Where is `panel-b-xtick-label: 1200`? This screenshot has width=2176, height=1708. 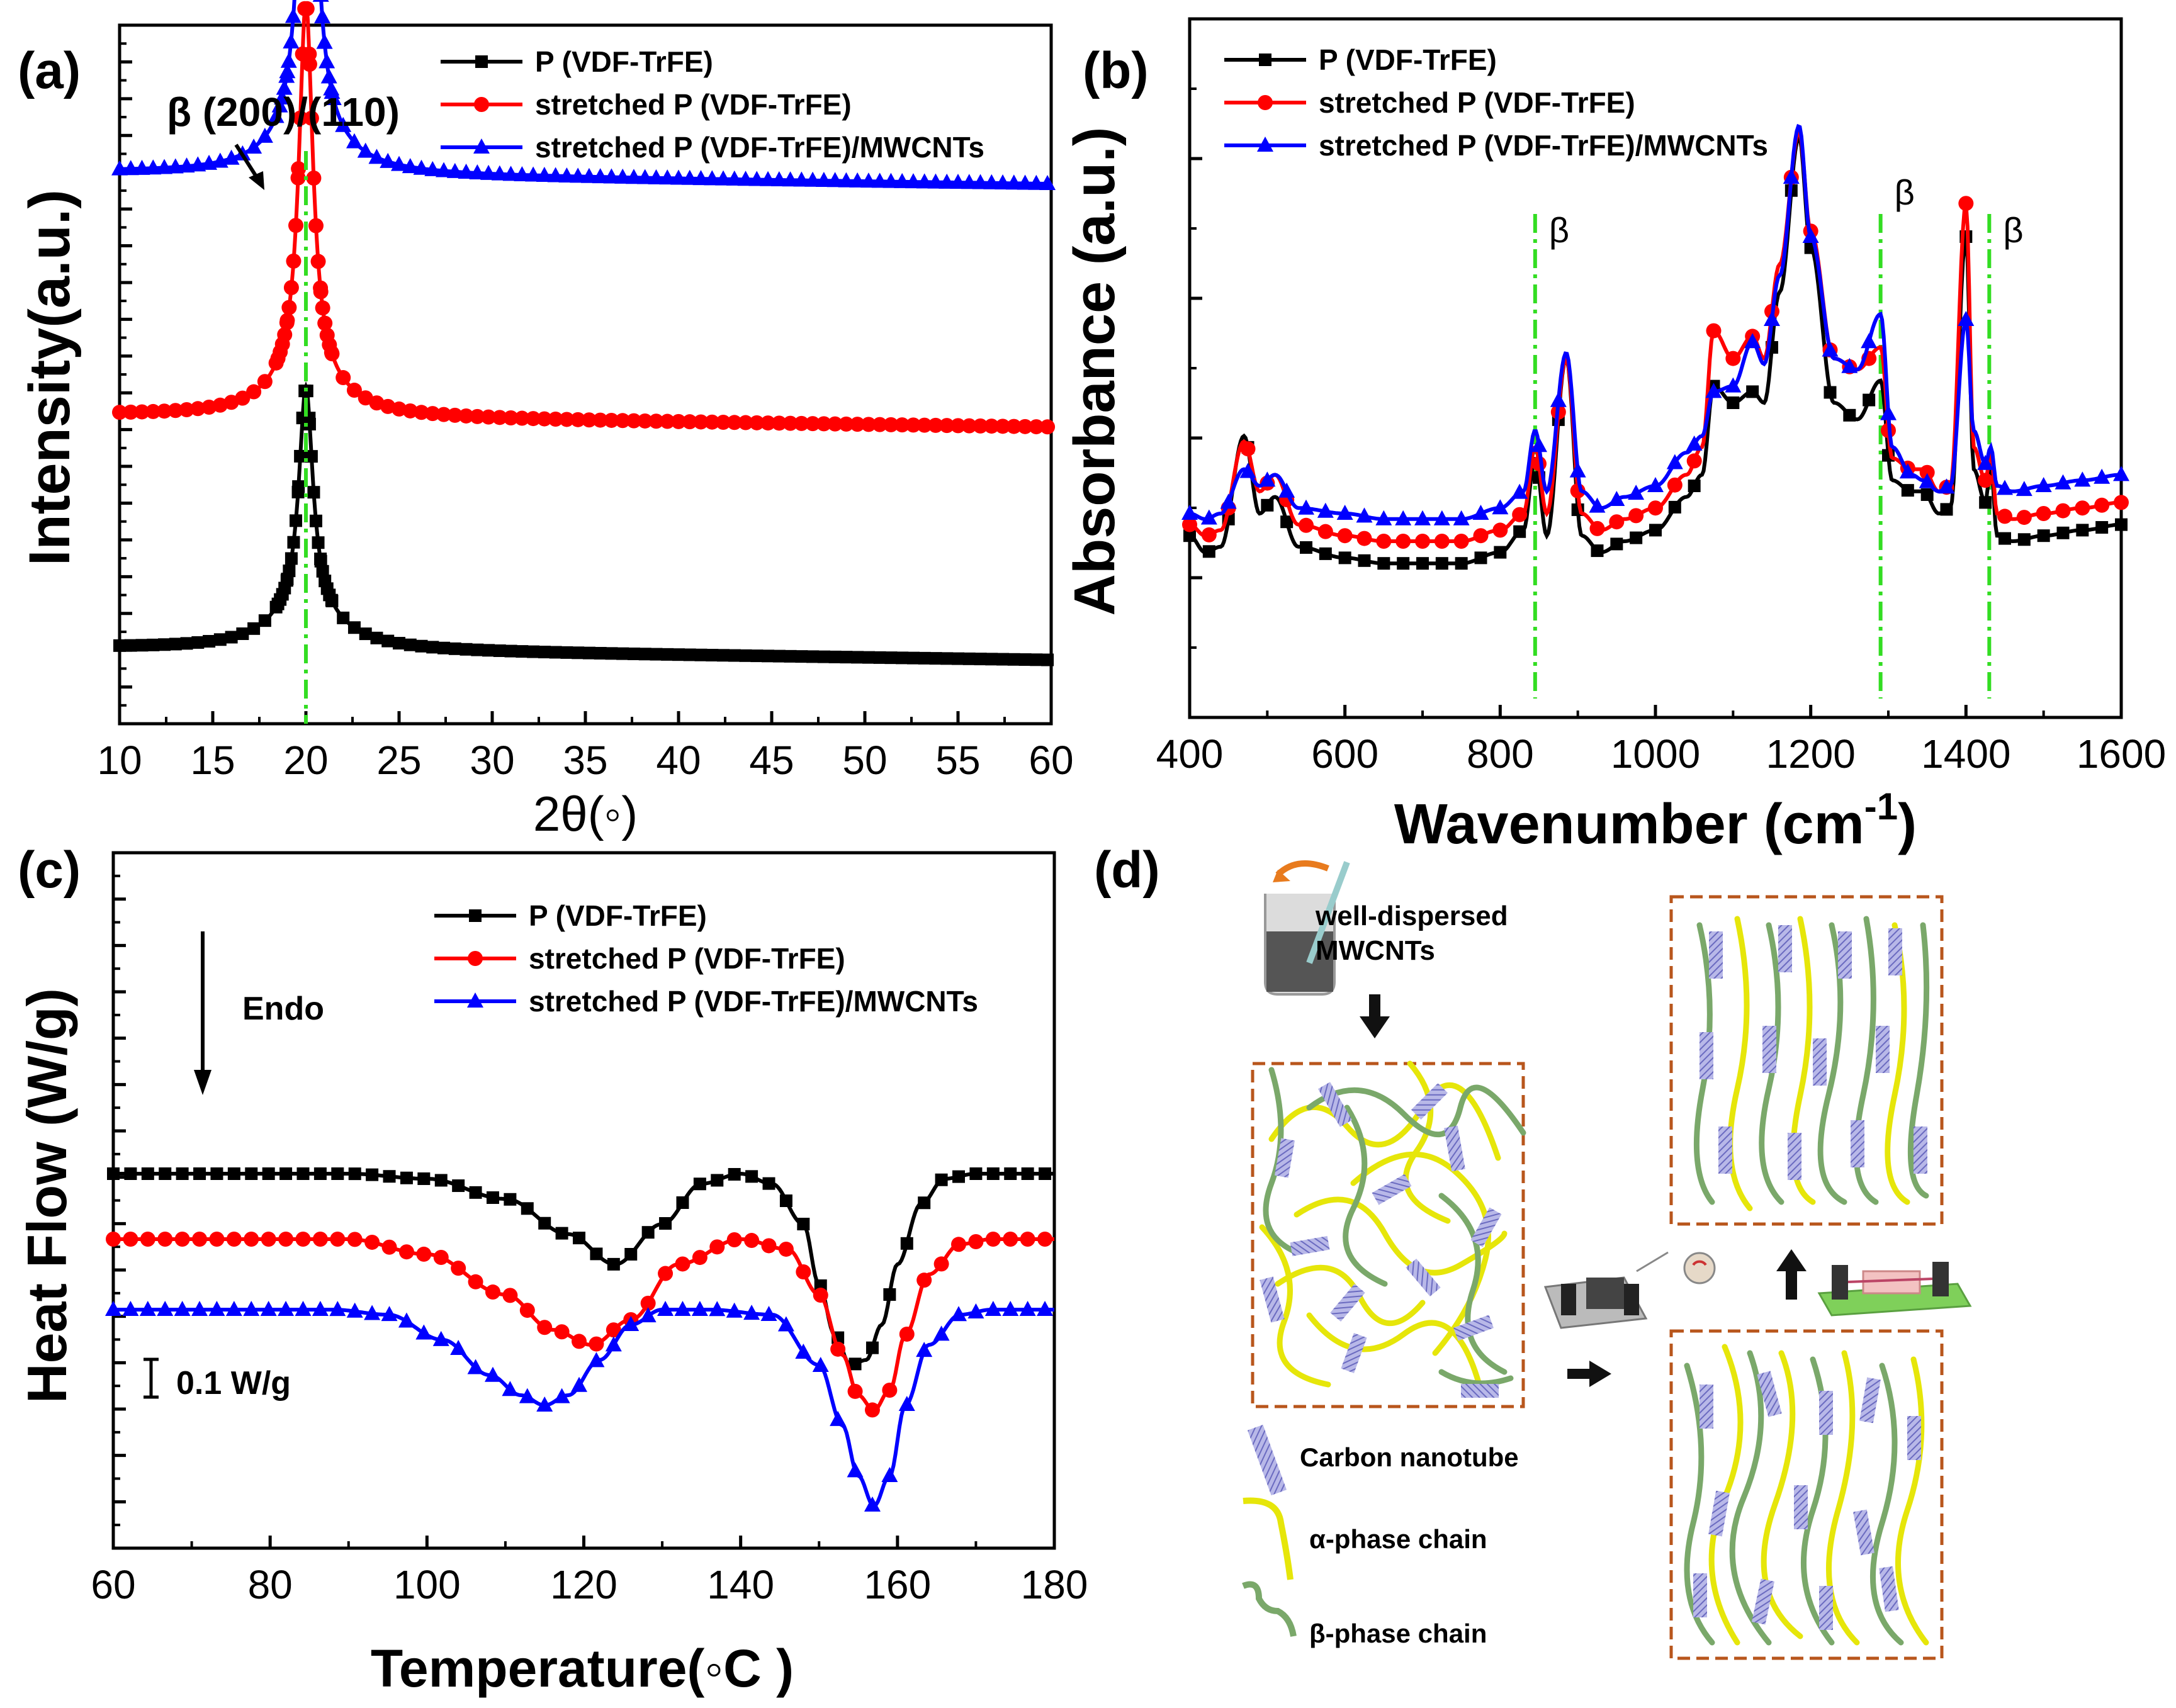 panel-b-xtick-label: 1200 is located at coordinates (1810, 754).